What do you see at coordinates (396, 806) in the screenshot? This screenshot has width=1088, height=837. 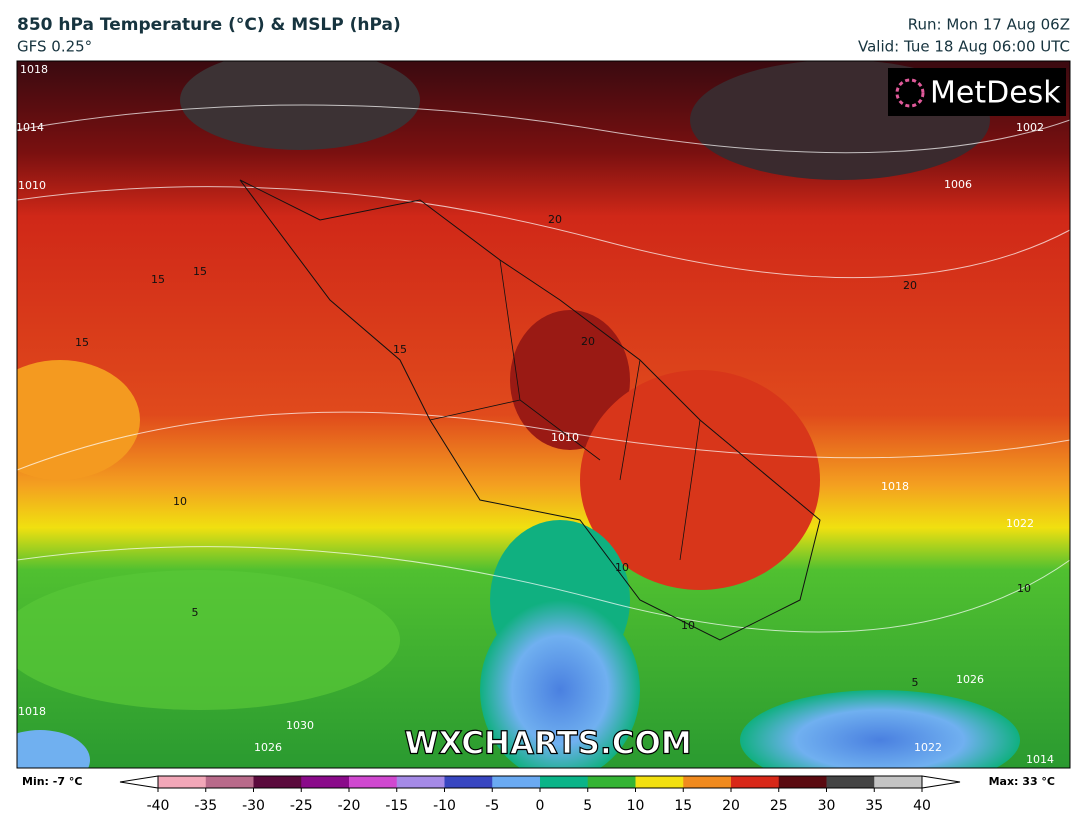 I see `colorbar-tick-label: -15` at bounding box center [396, 806].